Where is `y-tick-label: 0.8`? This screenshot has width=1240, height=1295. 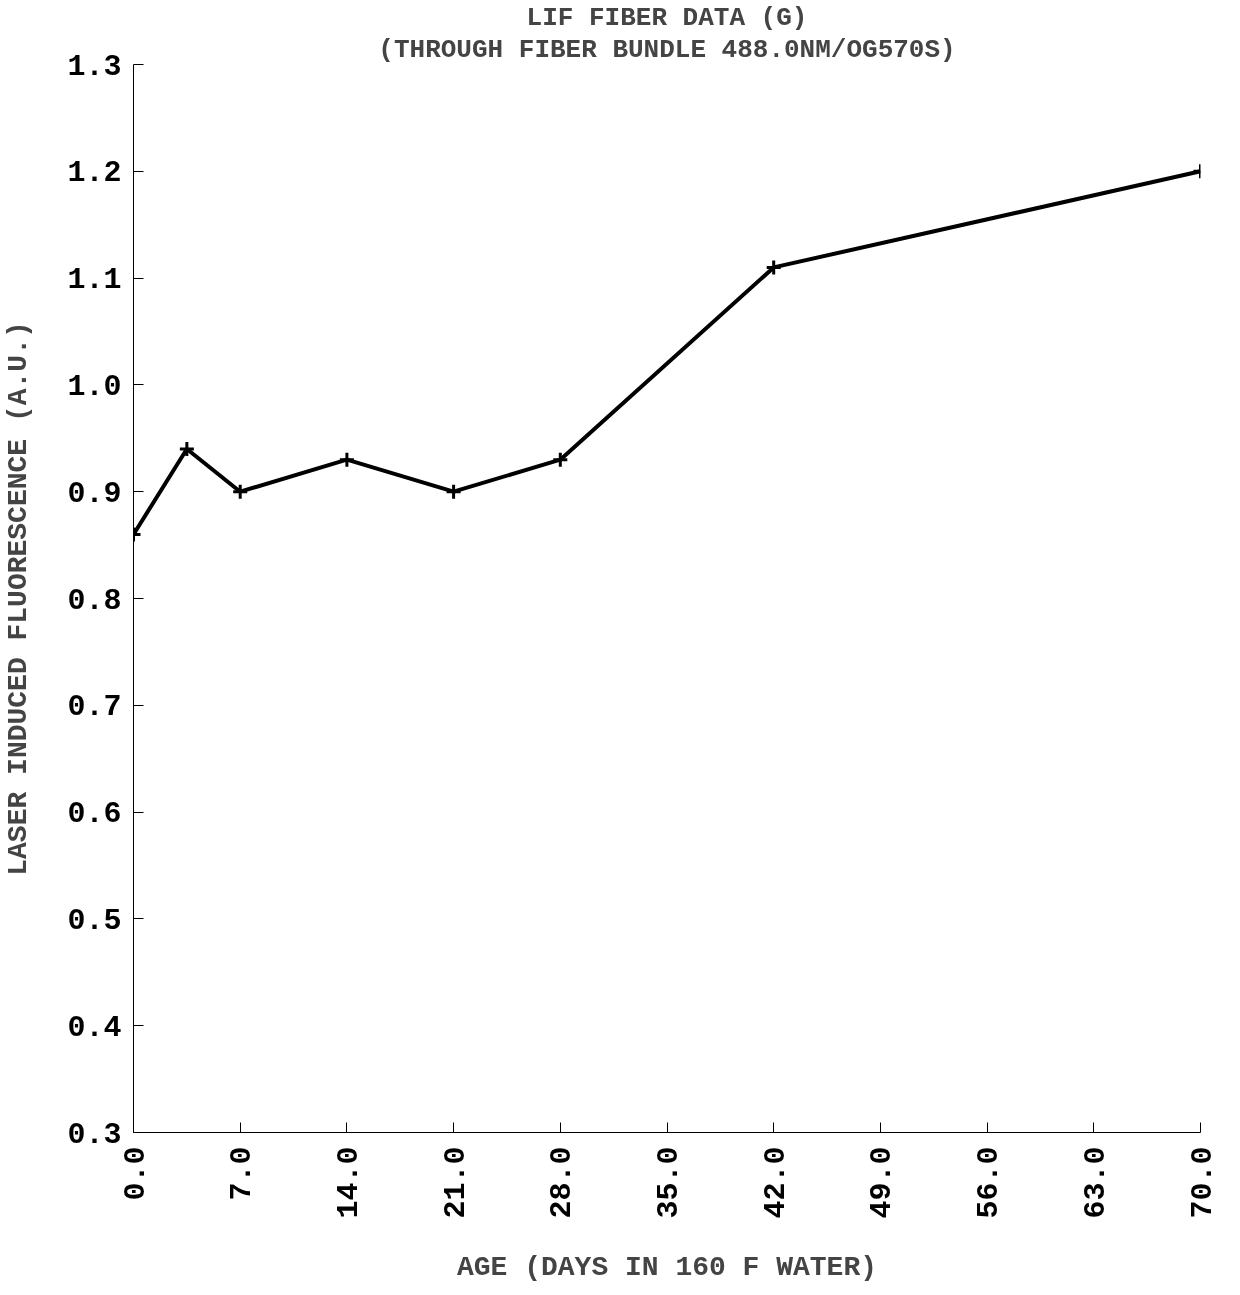
y-tick-label: 0.8 is located at coordinates (94, 600).